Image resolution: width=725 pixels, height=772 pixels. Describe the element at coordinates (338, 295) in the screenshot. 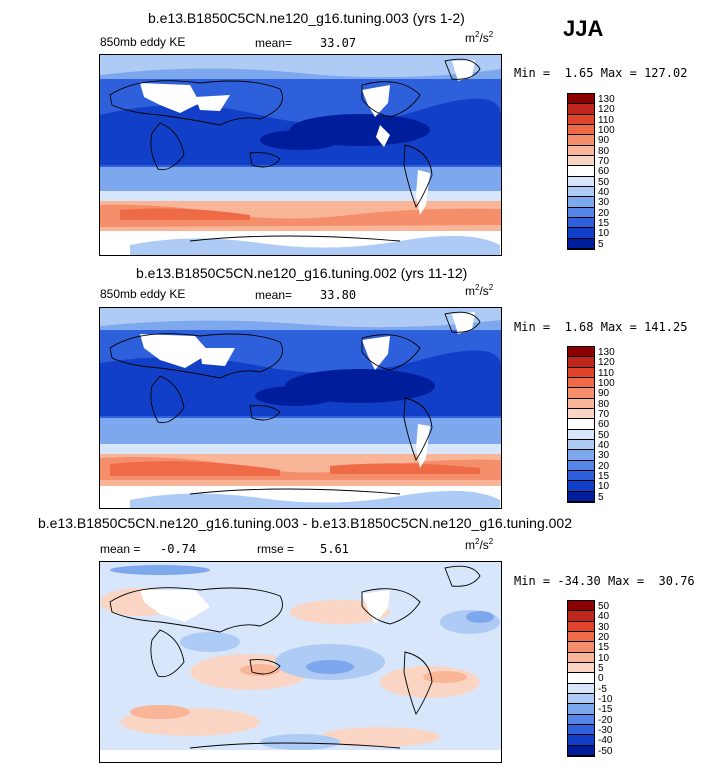

I see `panel2-mean-value: 33.80` at that location.